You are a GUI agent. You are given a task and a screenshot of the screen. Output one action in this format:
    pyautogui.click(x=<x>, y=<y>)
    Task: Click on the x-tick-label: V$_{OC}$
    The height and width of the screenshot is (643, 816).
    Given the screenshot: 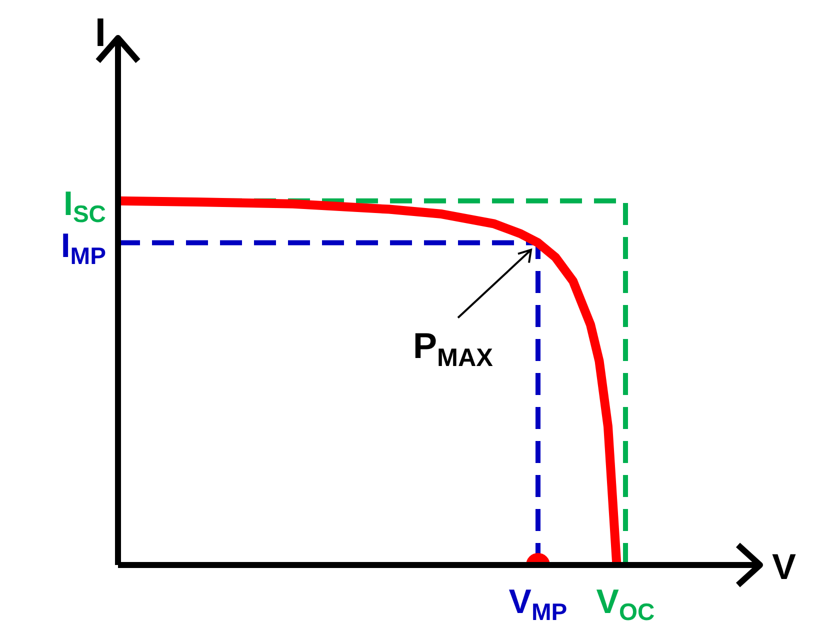 What is the action you would take?
    pyautogui.click(x=625, y=604)
    